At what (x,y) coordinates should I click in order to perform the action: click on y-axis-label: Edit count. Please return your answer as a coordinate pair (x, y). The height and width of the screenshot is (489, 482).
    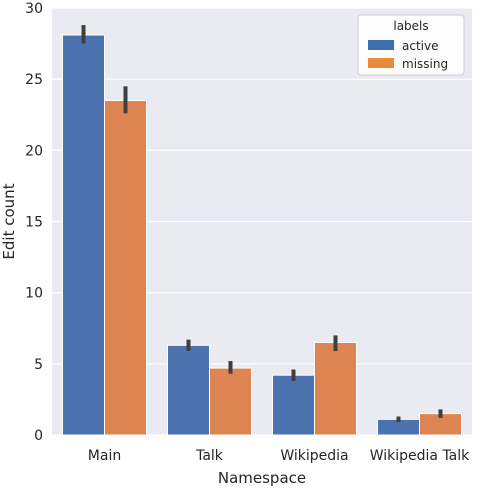
    Looking at the image, I should click on (9, 221).